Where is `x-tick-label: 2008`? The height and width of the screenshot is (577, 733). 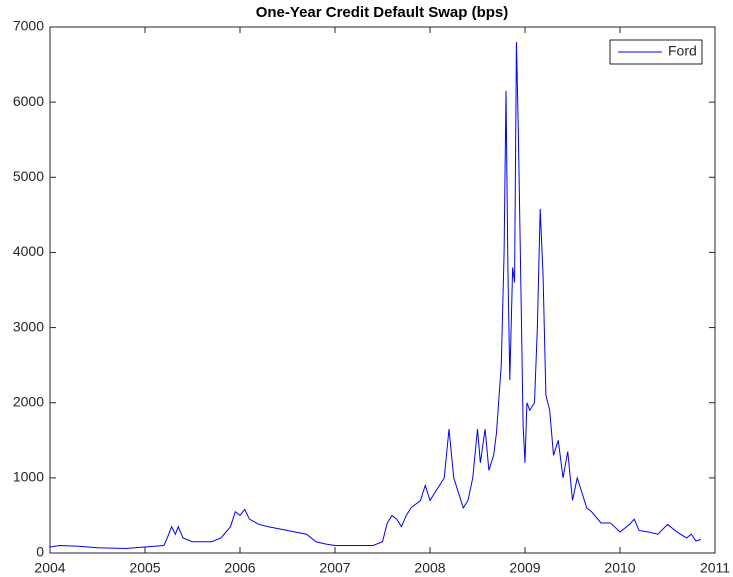 x-tick-label: 2008 is located at coordinates (429, 568).